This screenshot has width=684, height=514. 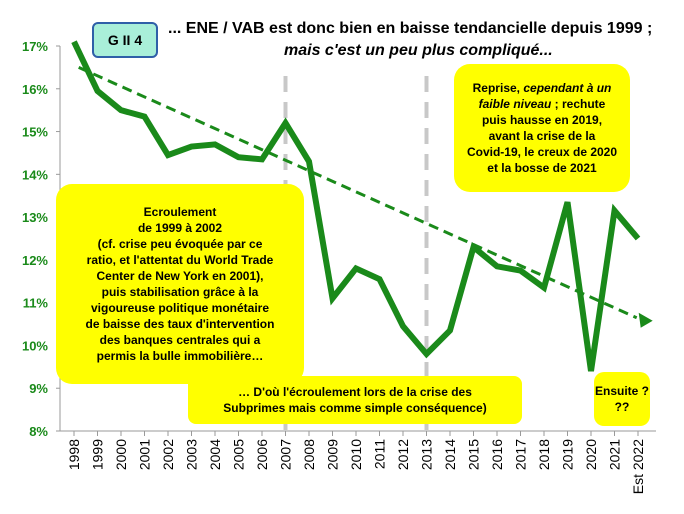 What do you see at coordinates (35, 345) in the screenshot?
I see `y-tick-label: 10%` at bounding box center [35, 345].